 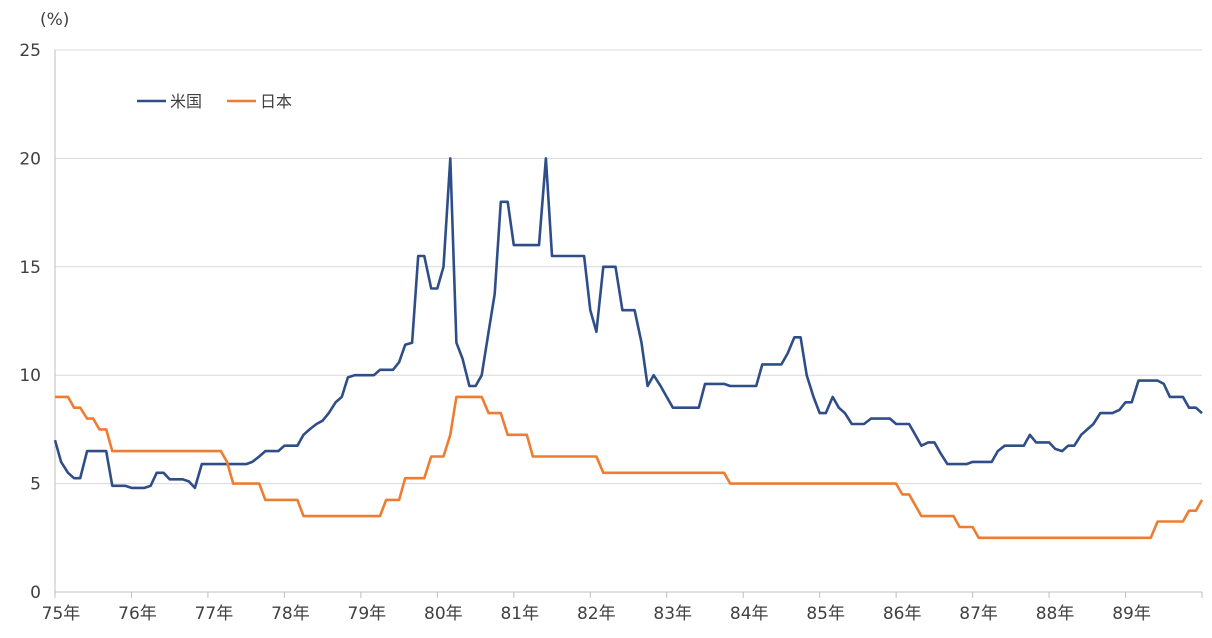 I want to click on x-tick-label: 76年, so click(x=137, y=614).